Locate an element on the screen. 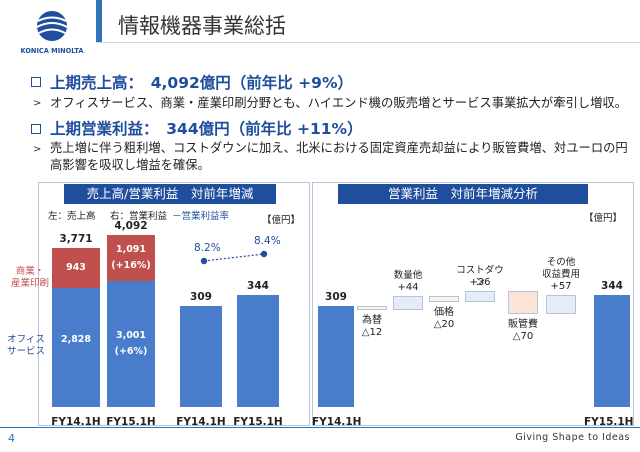 This screenshot has width=640, height=452. right-panel-title: 営業利益 対前年増減分析 is located at coordinates (463, 194).